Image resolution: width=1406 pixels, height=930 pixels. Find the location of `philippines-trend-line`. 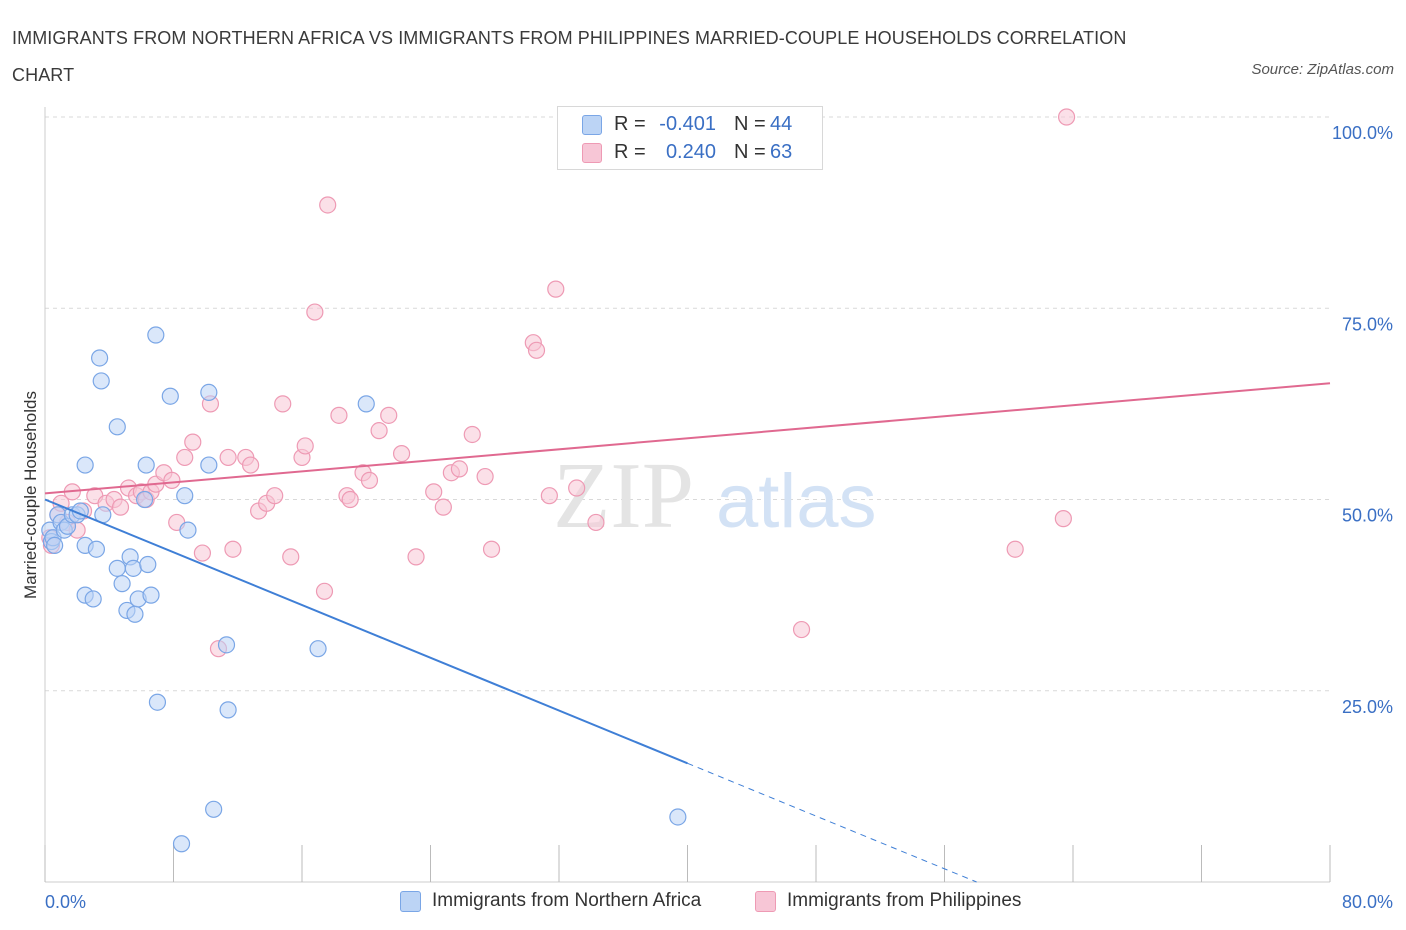

philippines-trend-line is located at coordinates (687, 438).